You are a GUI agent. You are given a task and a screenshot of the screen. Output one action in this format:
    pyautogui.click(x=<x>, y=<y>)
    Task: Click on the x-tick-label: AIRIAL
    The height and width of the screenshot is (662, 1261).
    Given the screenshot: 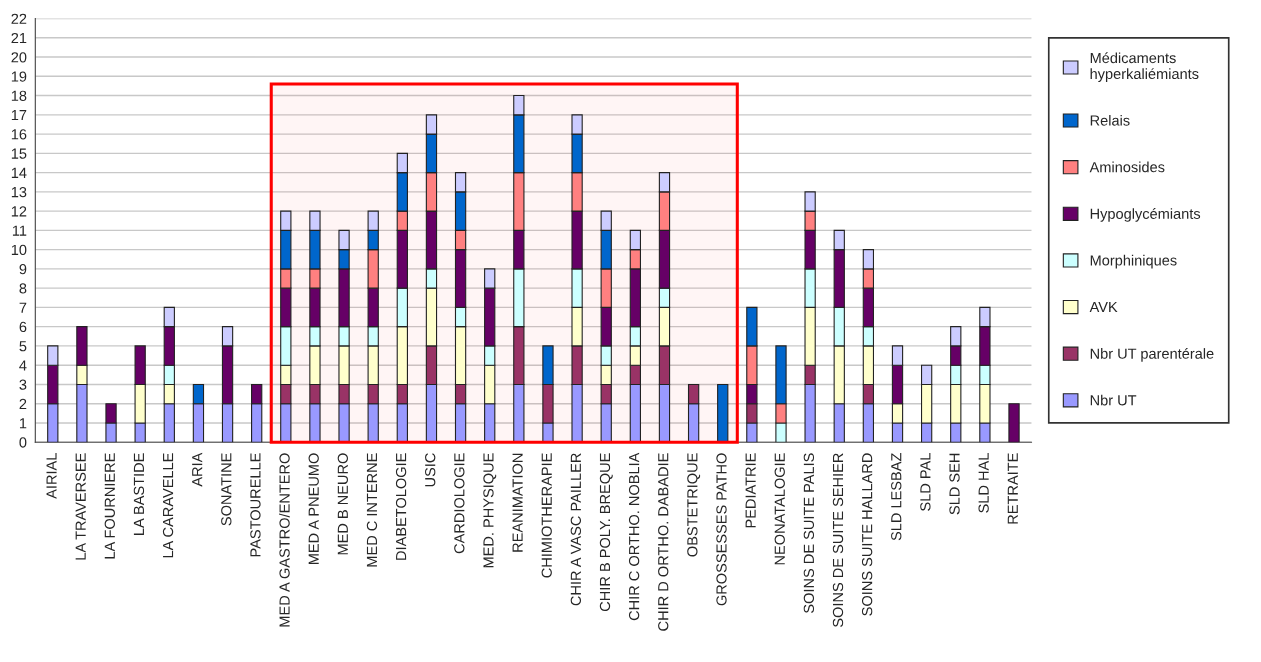 What is the action you would take?
    pyautogui.click(x=51, y=476)
    